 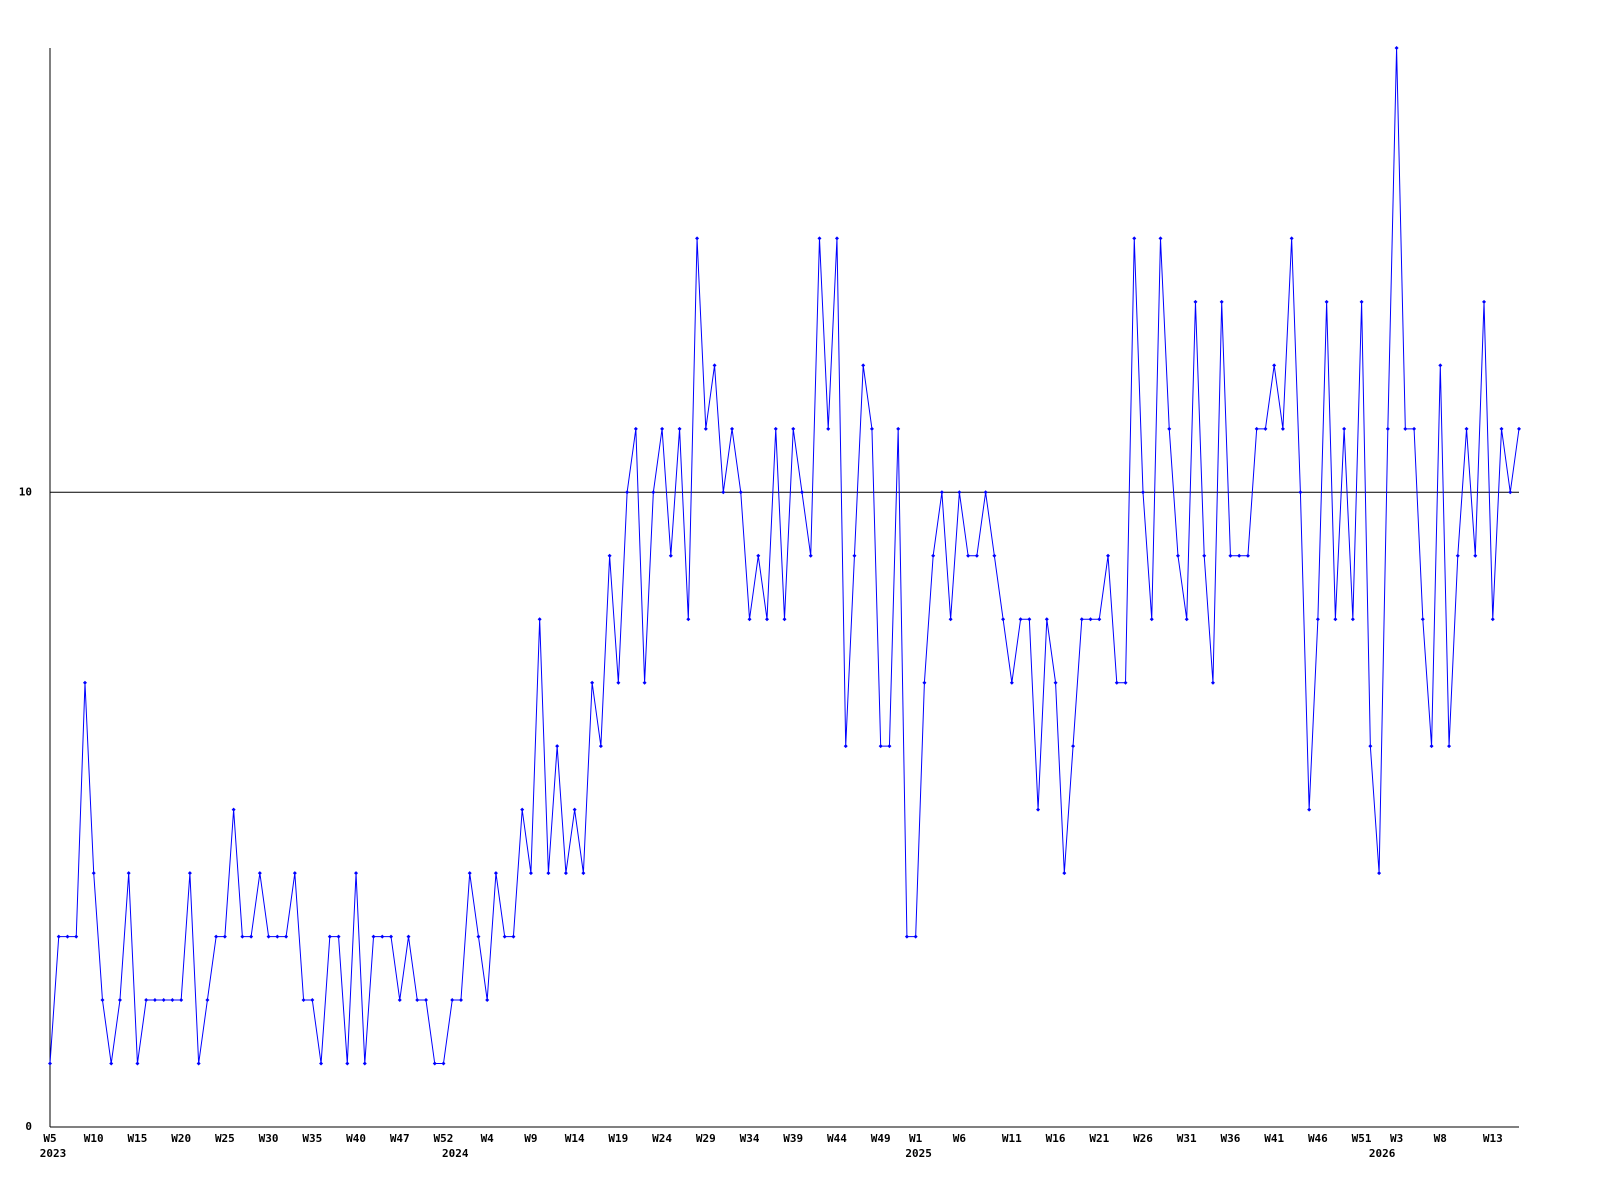 What do you see at coordinates (1056, 1138) in the screenshot?
I see `x-tick-label: W16` at bounding box center [1056, 1138].